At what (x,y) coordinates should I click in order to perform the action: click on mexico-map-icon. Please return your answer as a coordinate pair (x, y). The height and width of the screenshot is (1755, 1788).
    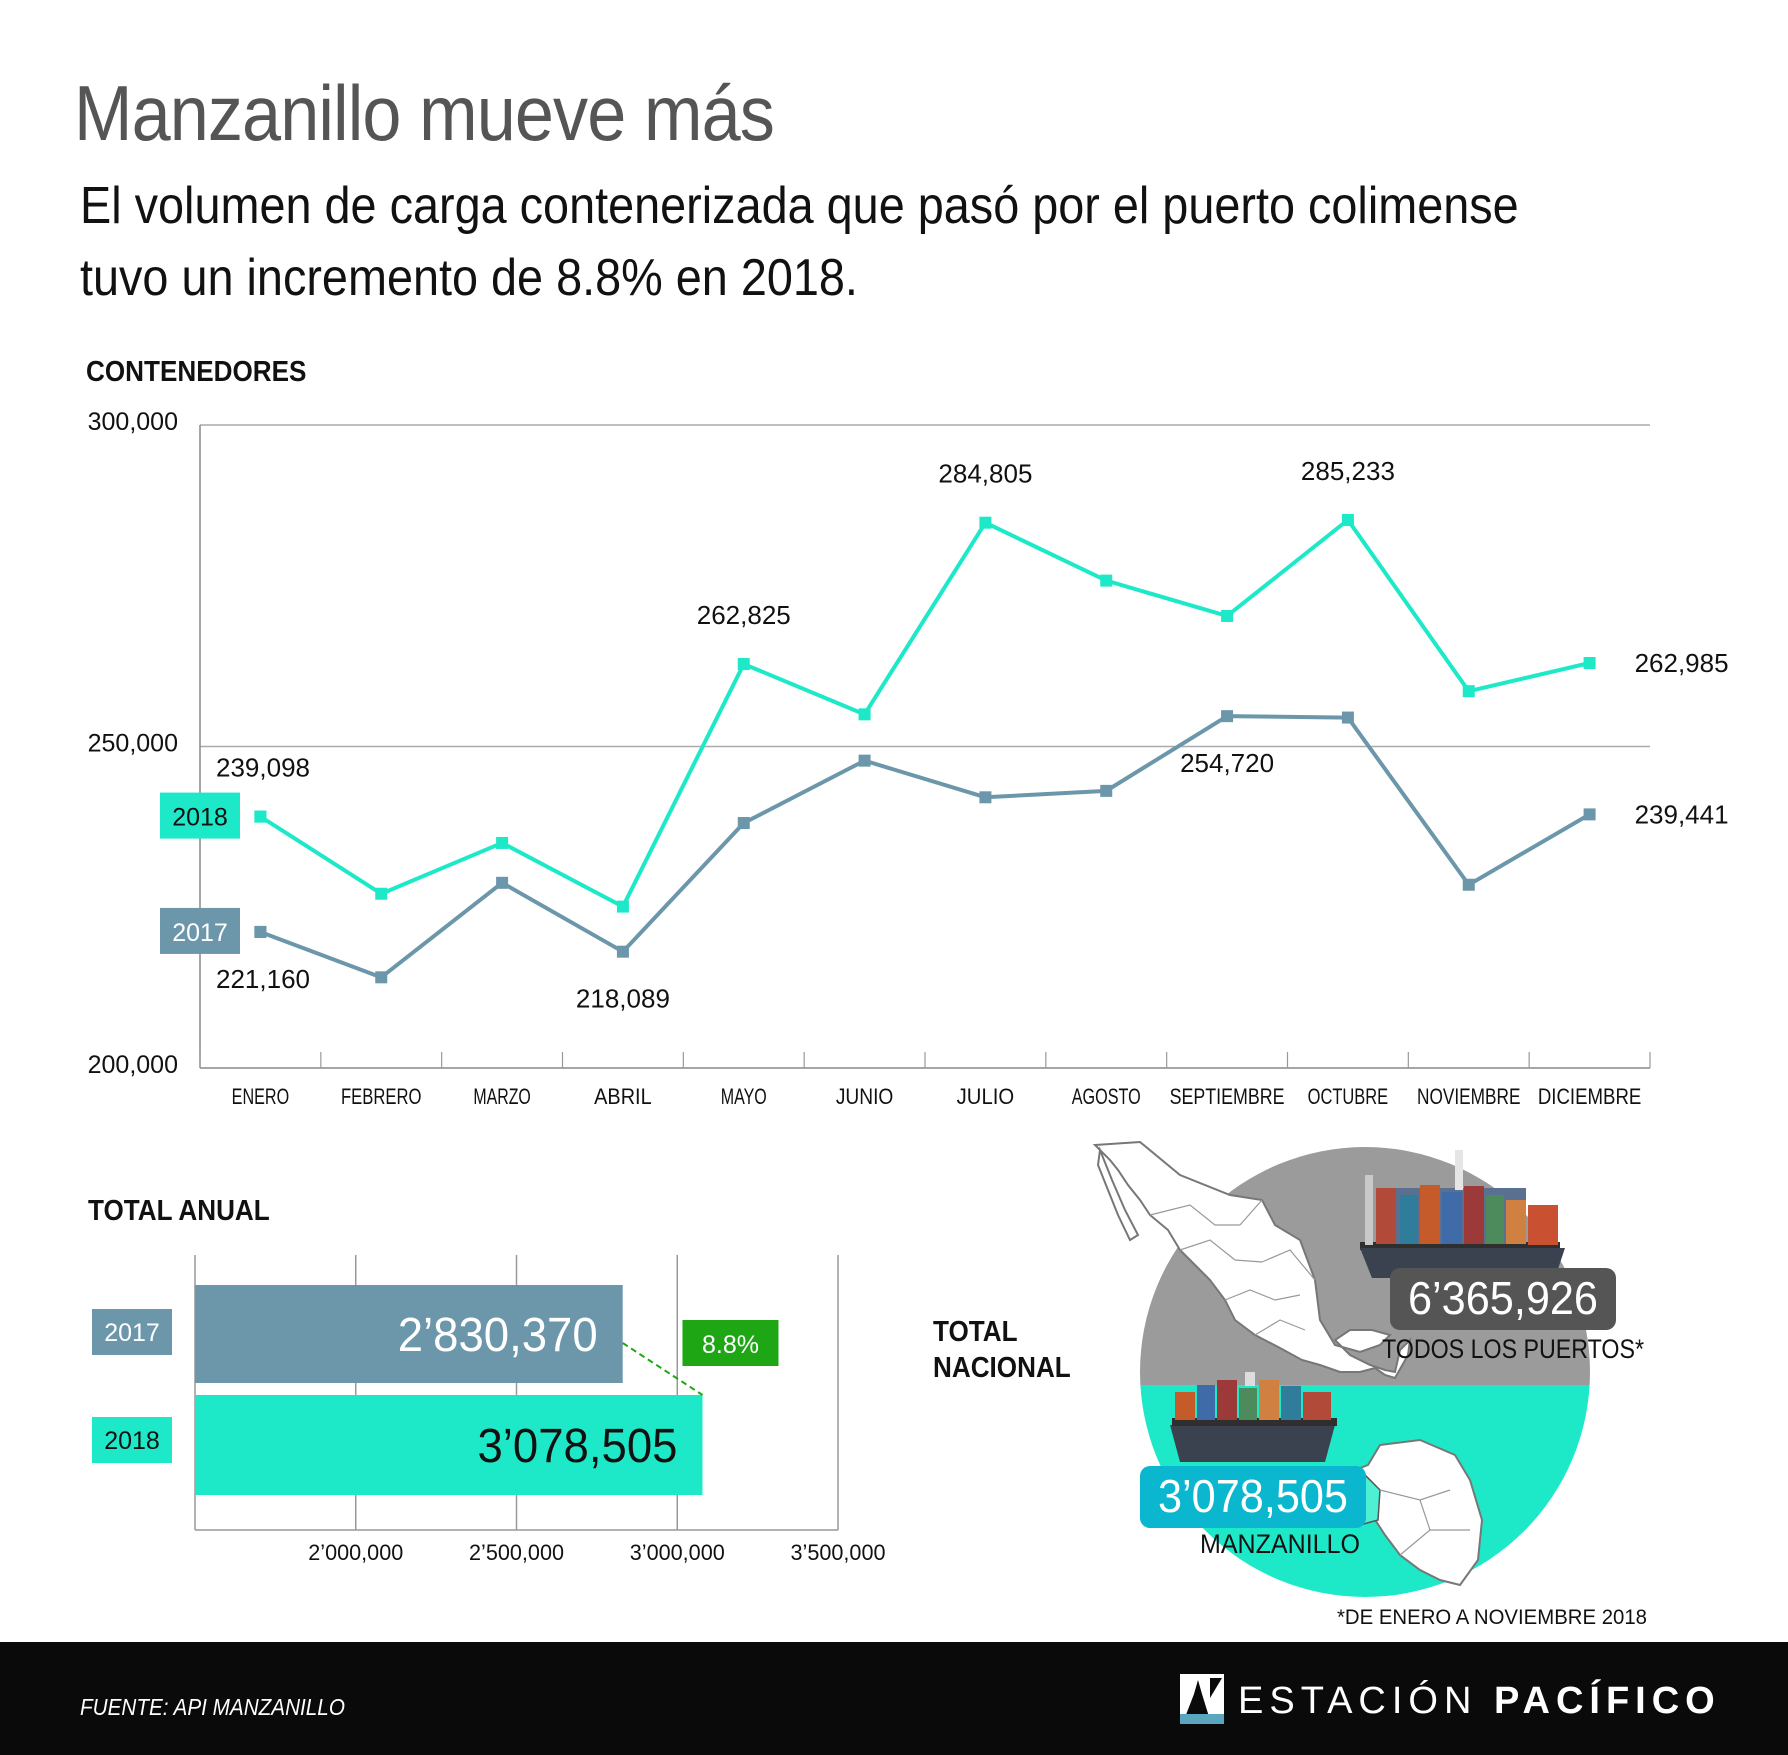
    Looking at the image, I should click on (1252, 1260).